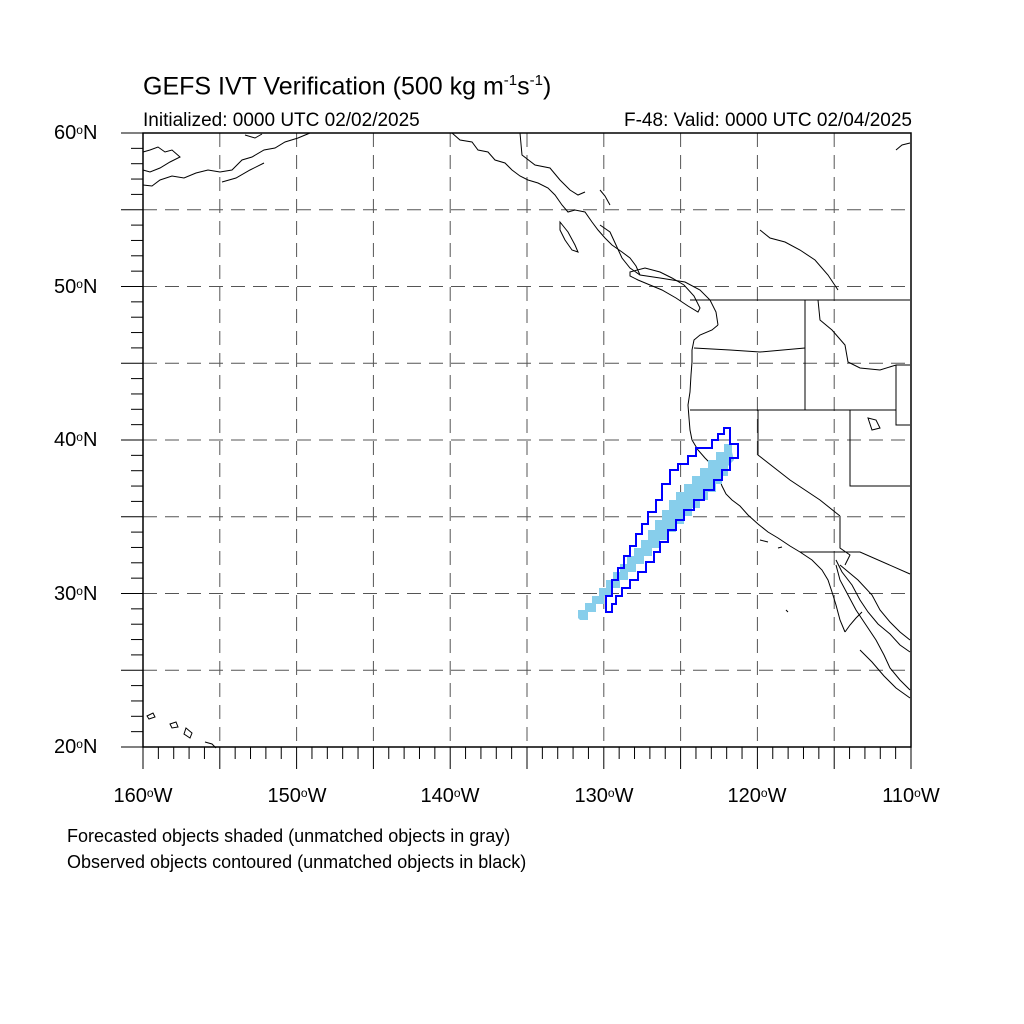  Describe the element at coordinates (757, 796) in the screenshot. I see `lon-label-120w: 120oW` at that location.